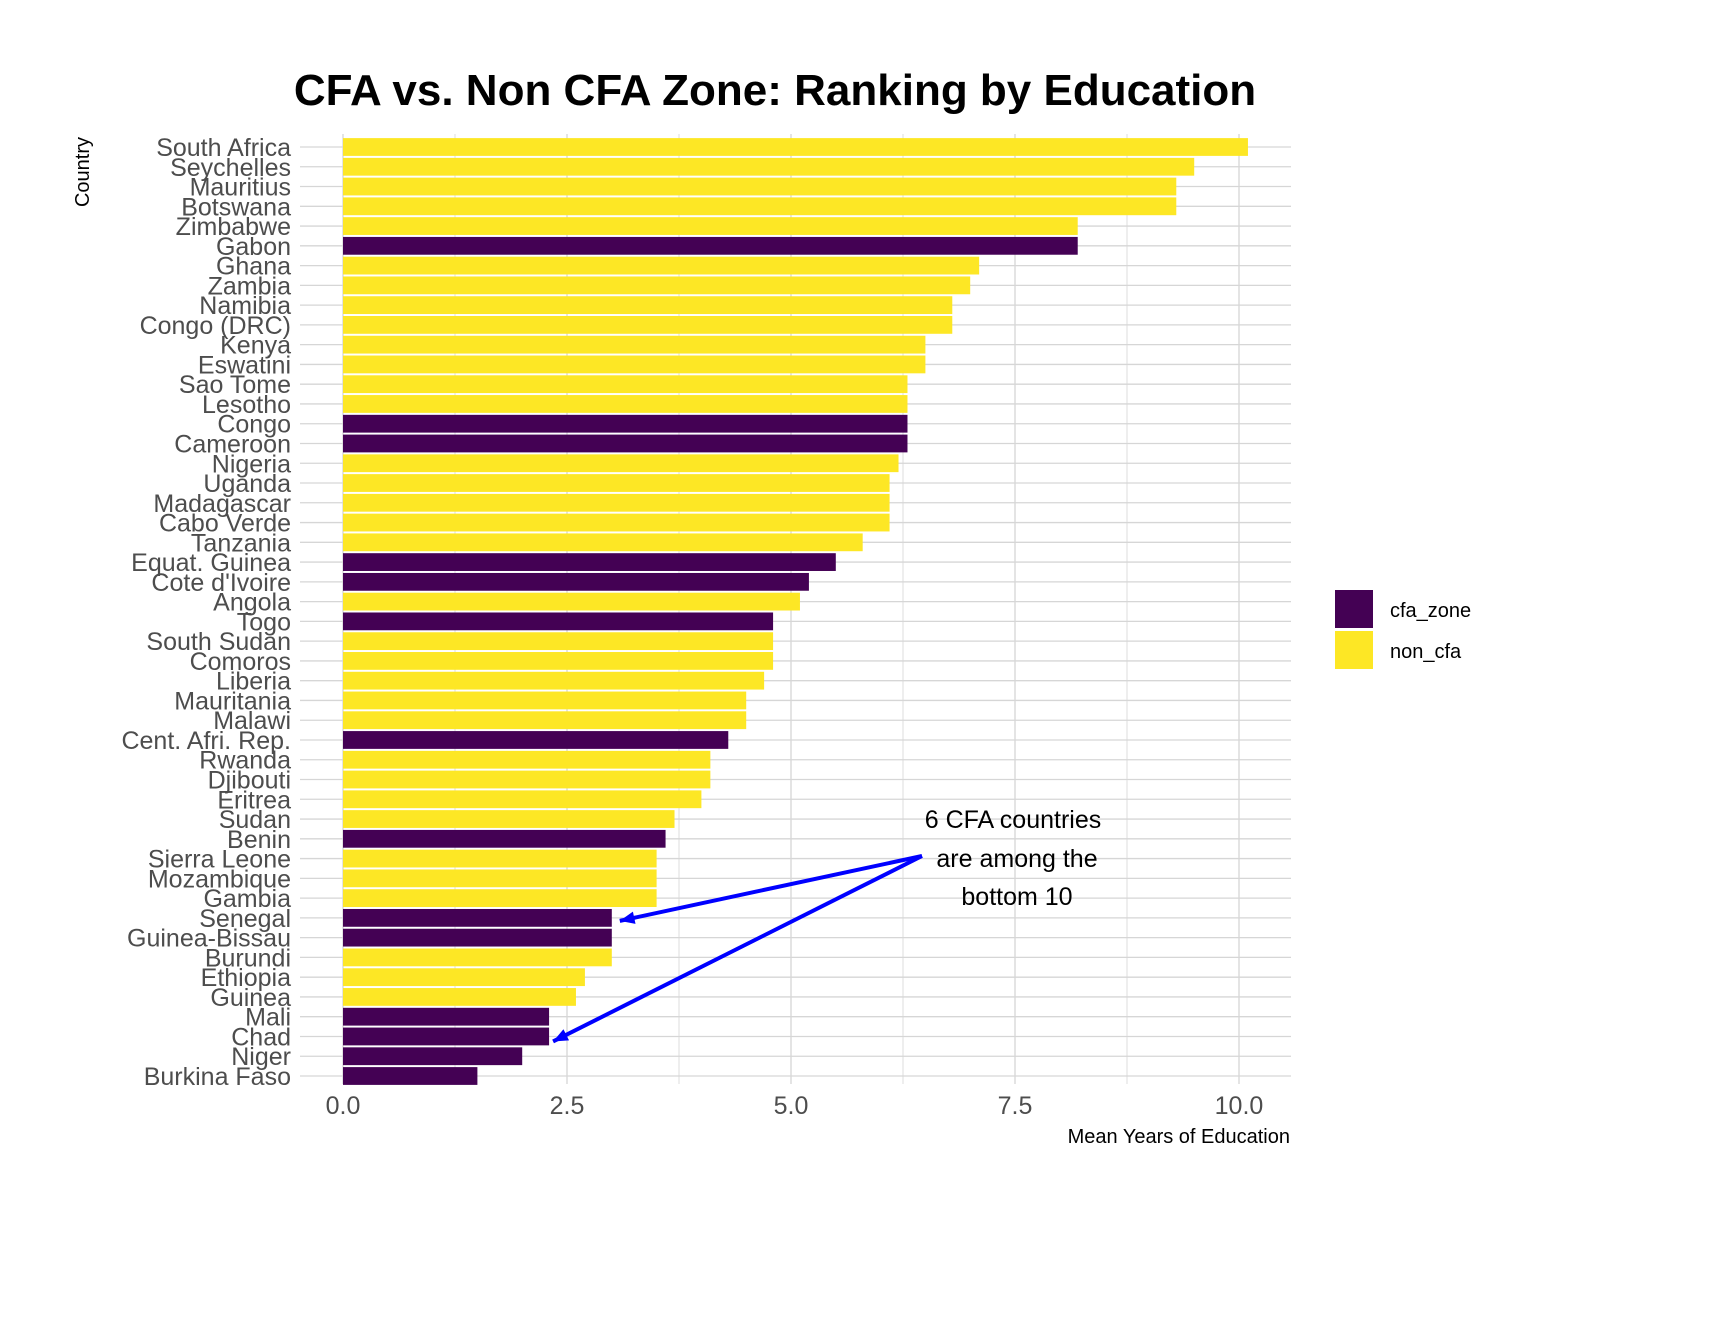 This screenshot has width=1728, height=1344. What do you see at coordinates (477, 937) in the screenshot?
I see `bar-guinea-bissau` at bounding box center [477, 937].